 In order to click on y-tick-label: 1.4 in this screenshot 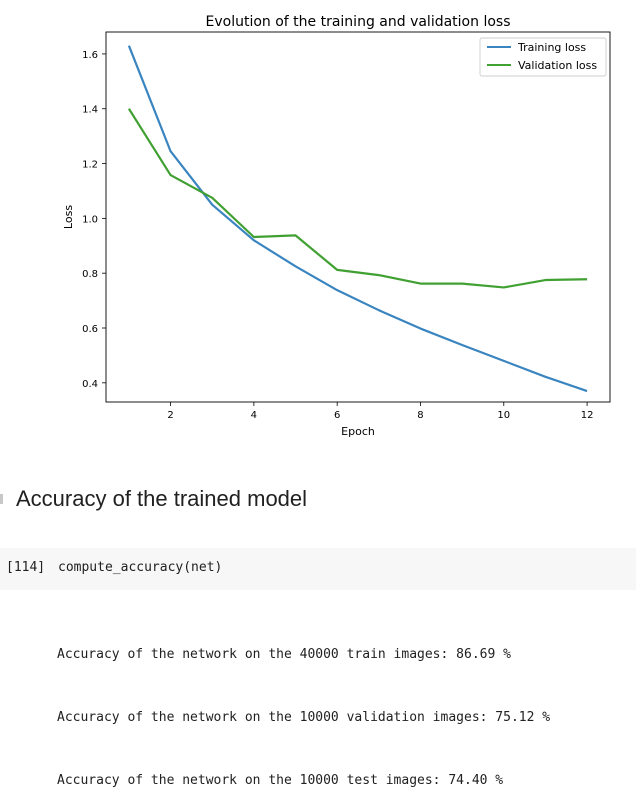, I will do `click(90, 110)`.